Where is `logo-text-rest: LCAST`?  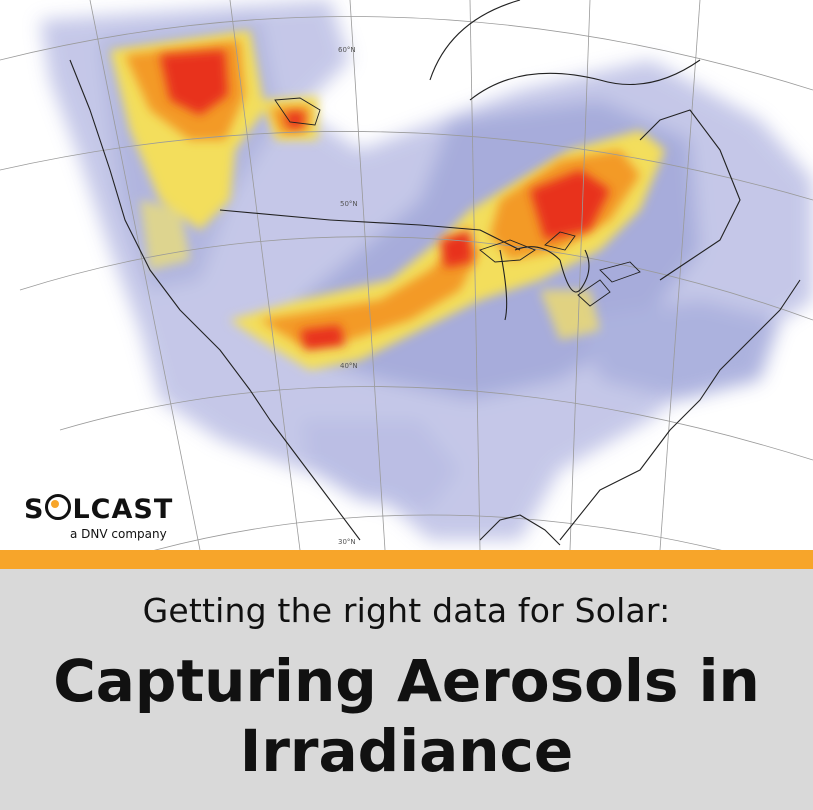 logo-text-rest: LCAST is located at coordinates (123, 509).